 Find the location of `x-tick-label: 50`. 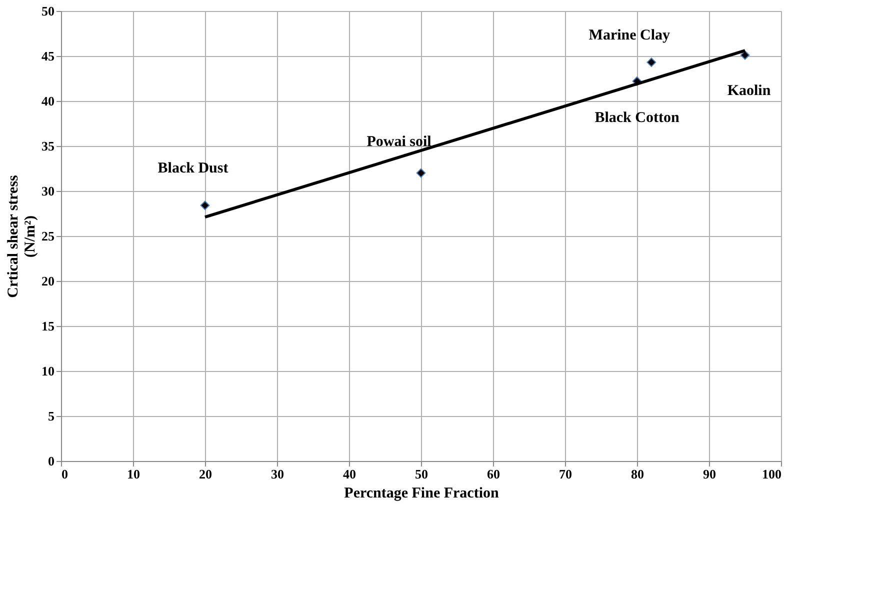

x-tick-label: 50 is located at coordinates (421, 474).